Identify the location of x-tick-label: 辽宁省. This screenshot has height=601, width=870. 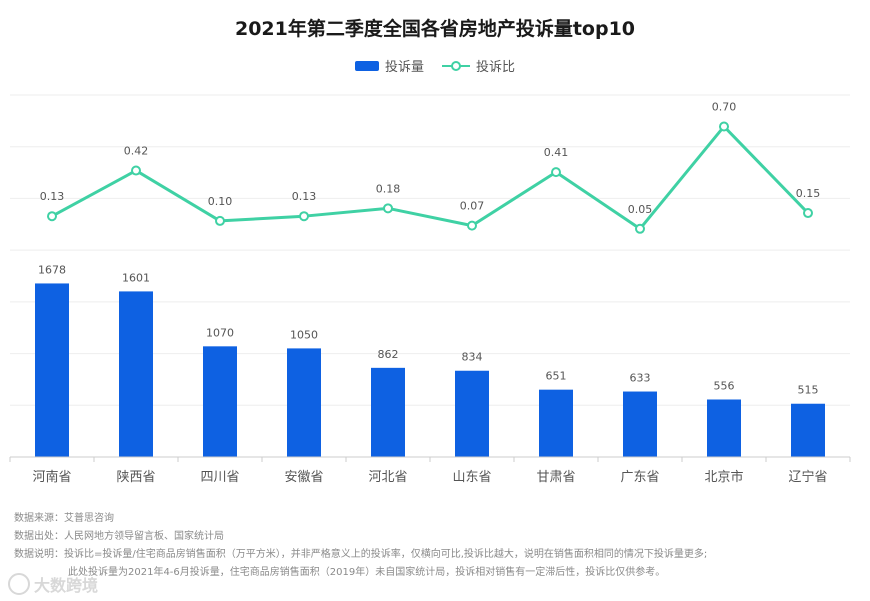
(807, 477).